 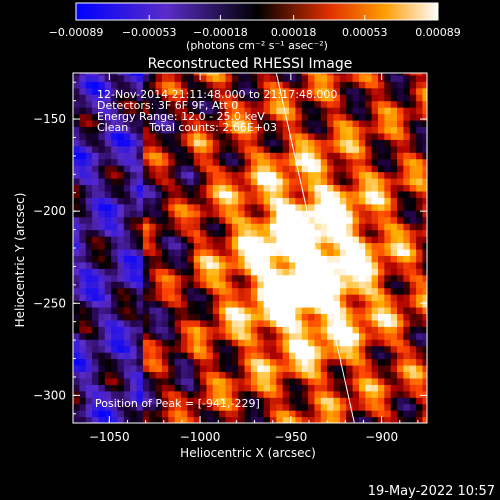 What do you see at coordinates (187, 127) in the screenshot?
I see `annotation-clean-counts: Clean Total counts: 2.66E+03` at bounding box center [187, 127].